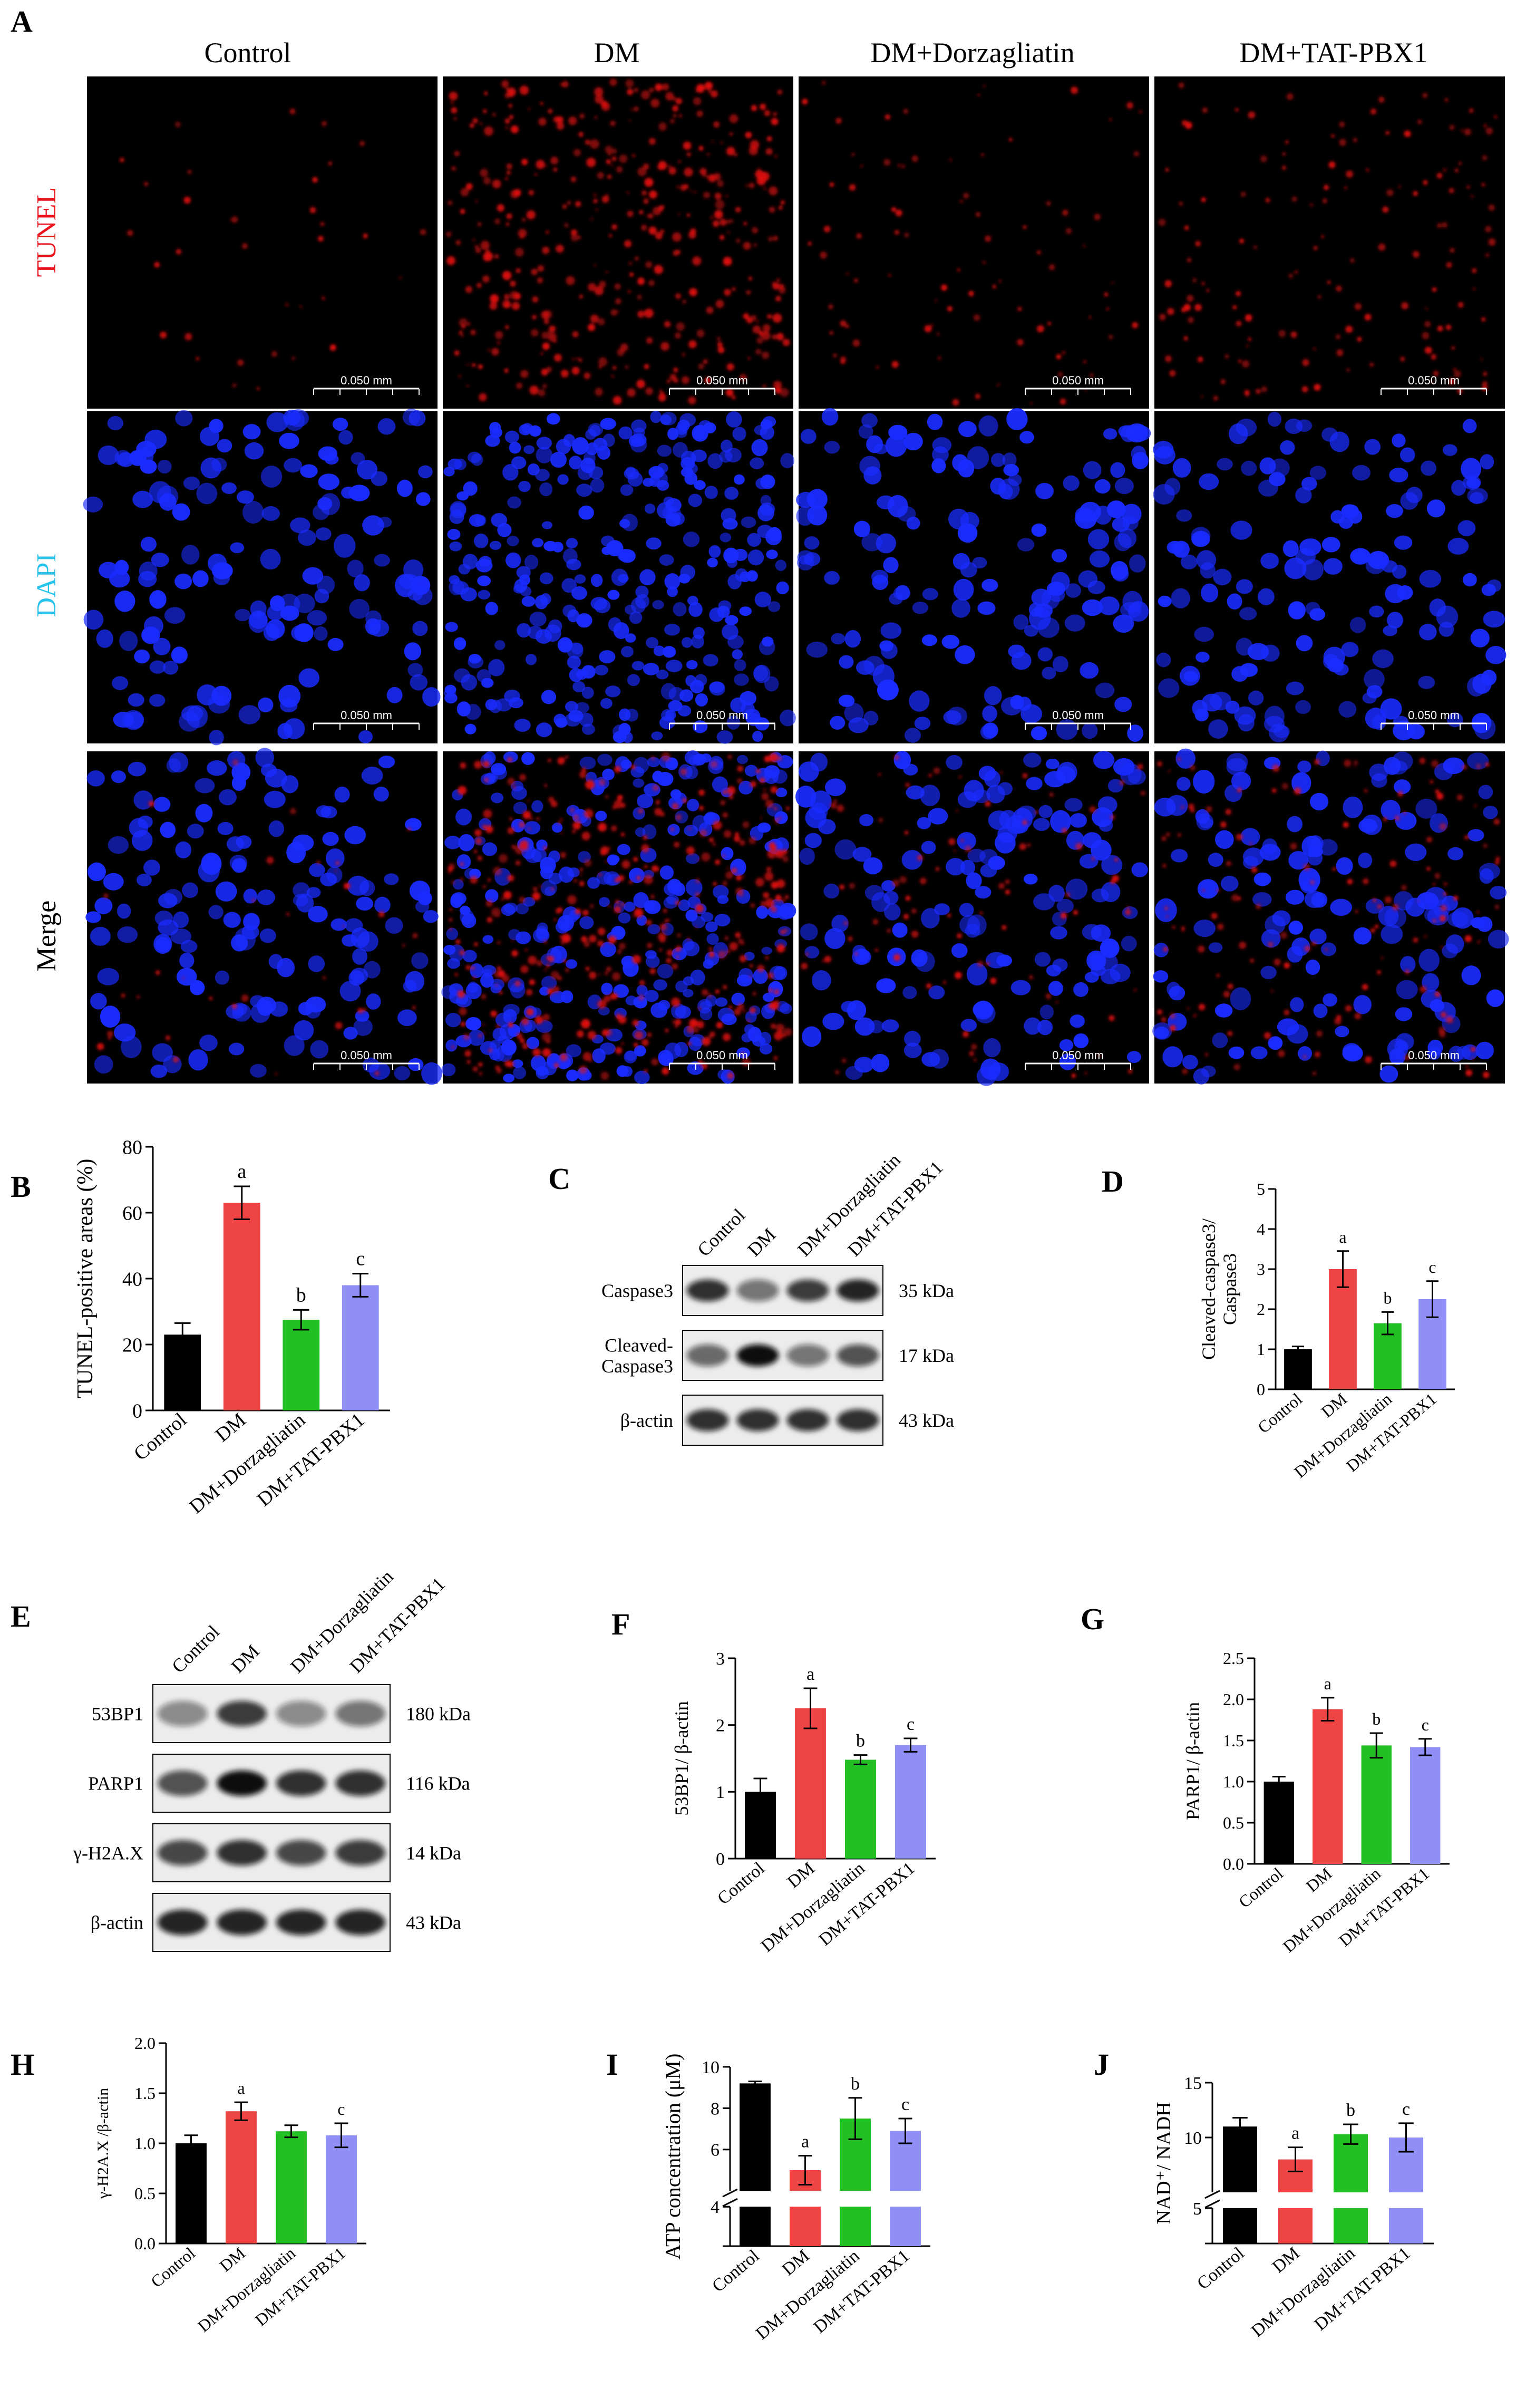  I want to click on panel-letter-f: F, so click(620, 1624).